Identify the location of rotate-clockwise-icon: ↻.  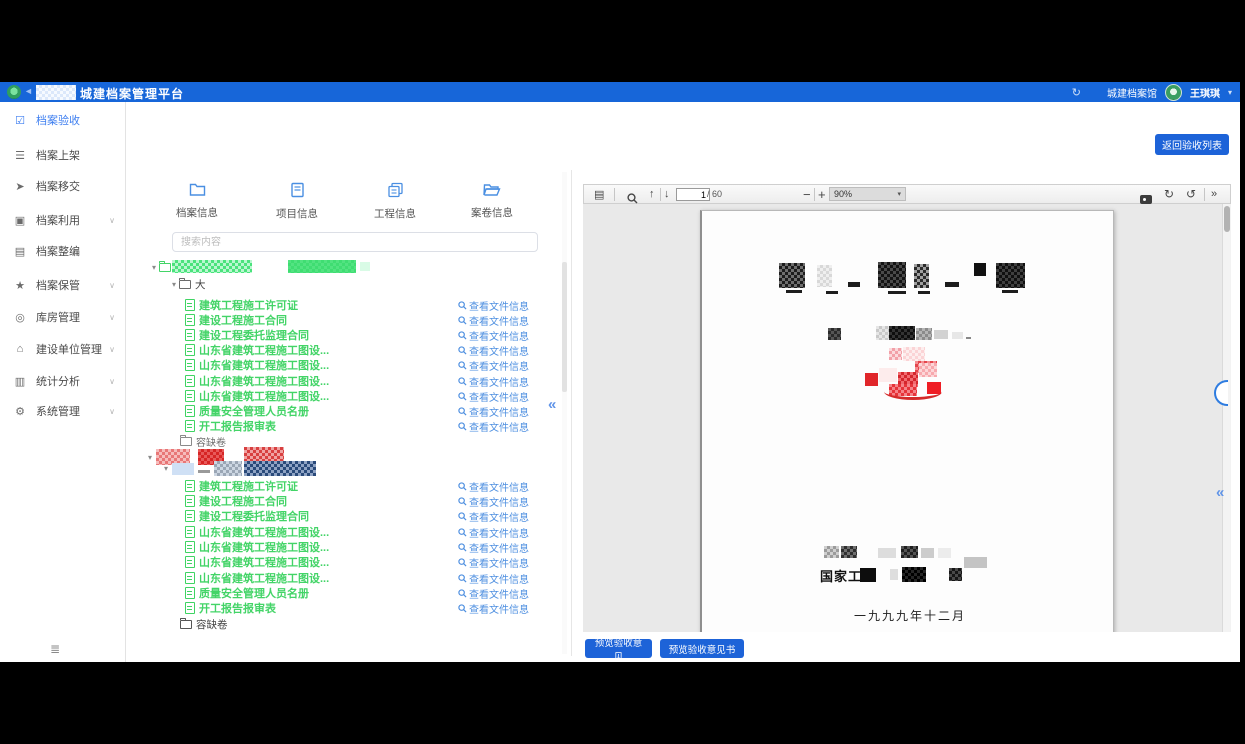
(1169, 194).